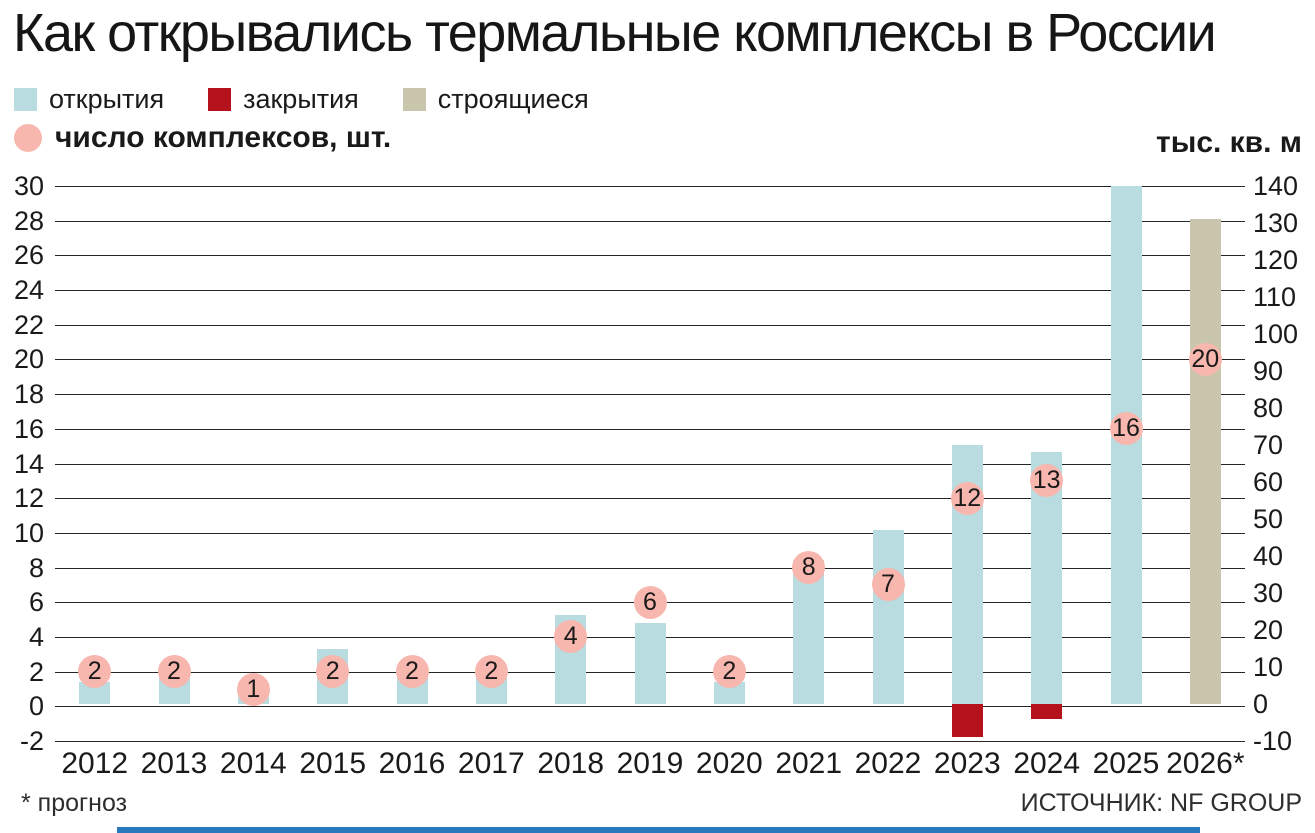  I want to click on left-axis: 30 28 26 24 22 20 18 16 14 12 10 8 6 4 2 0 -2, so click(22, 463).